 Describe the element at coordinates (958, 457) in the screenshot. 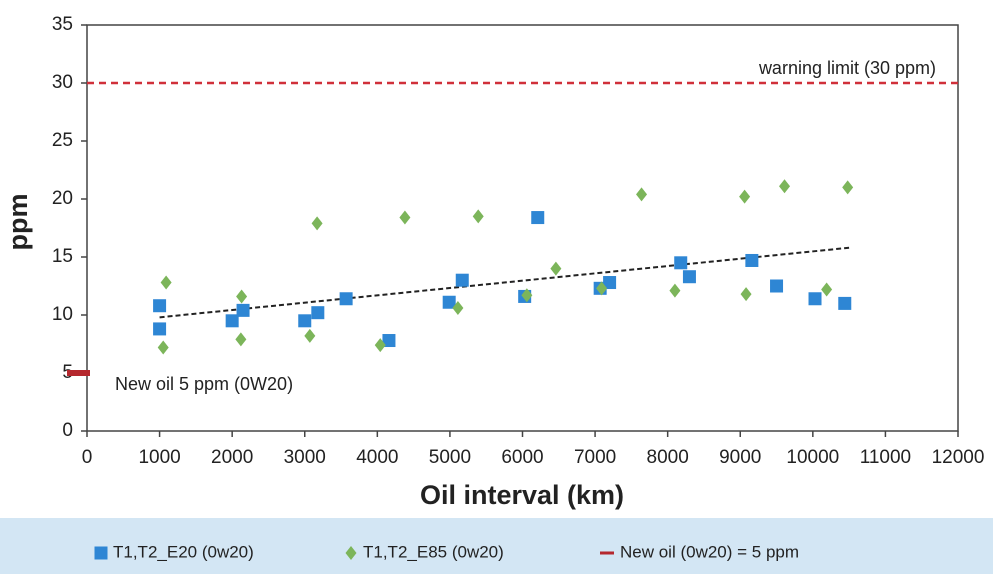

I see `x-tick-label: 12000` at that location.